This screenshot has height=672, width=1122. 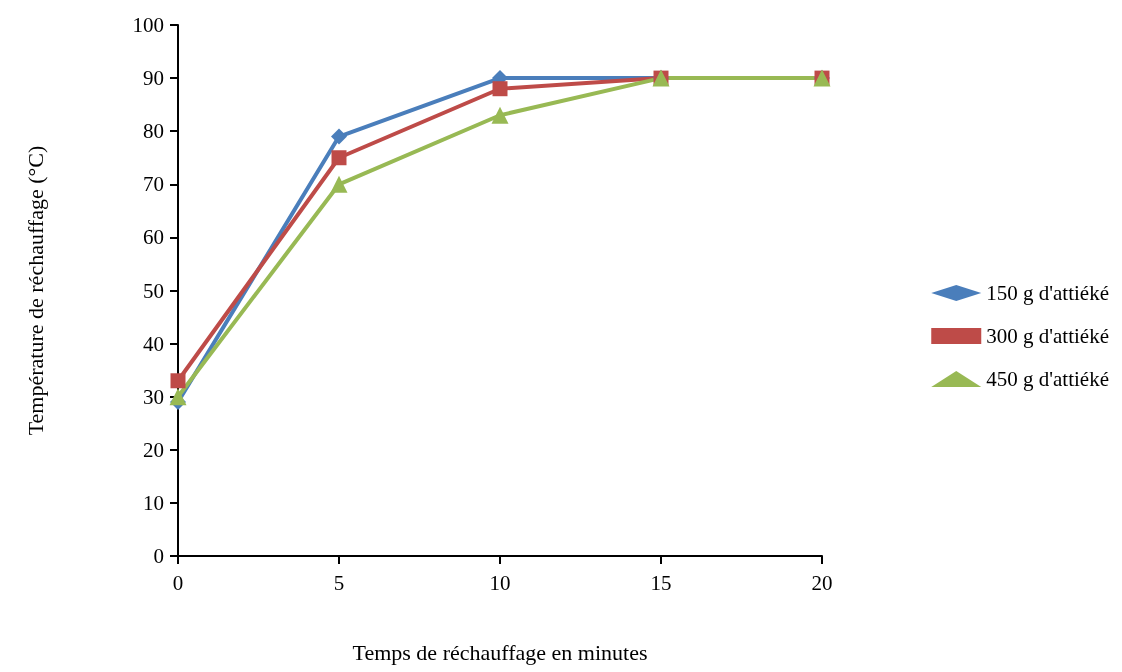 I want to click on x-tick-label: 15, so click(x=661, y=582).